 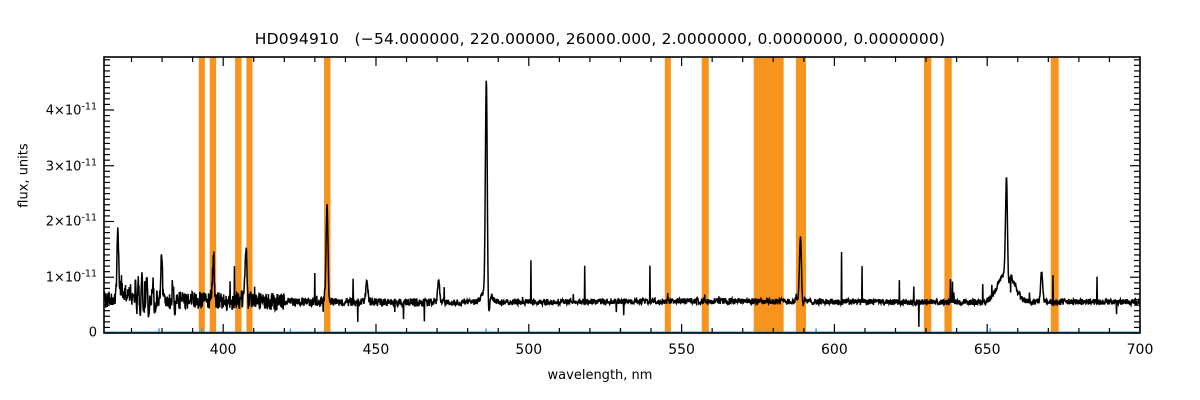 I want to click on x-tick-label-2: 500, so click(x=529, y=350).